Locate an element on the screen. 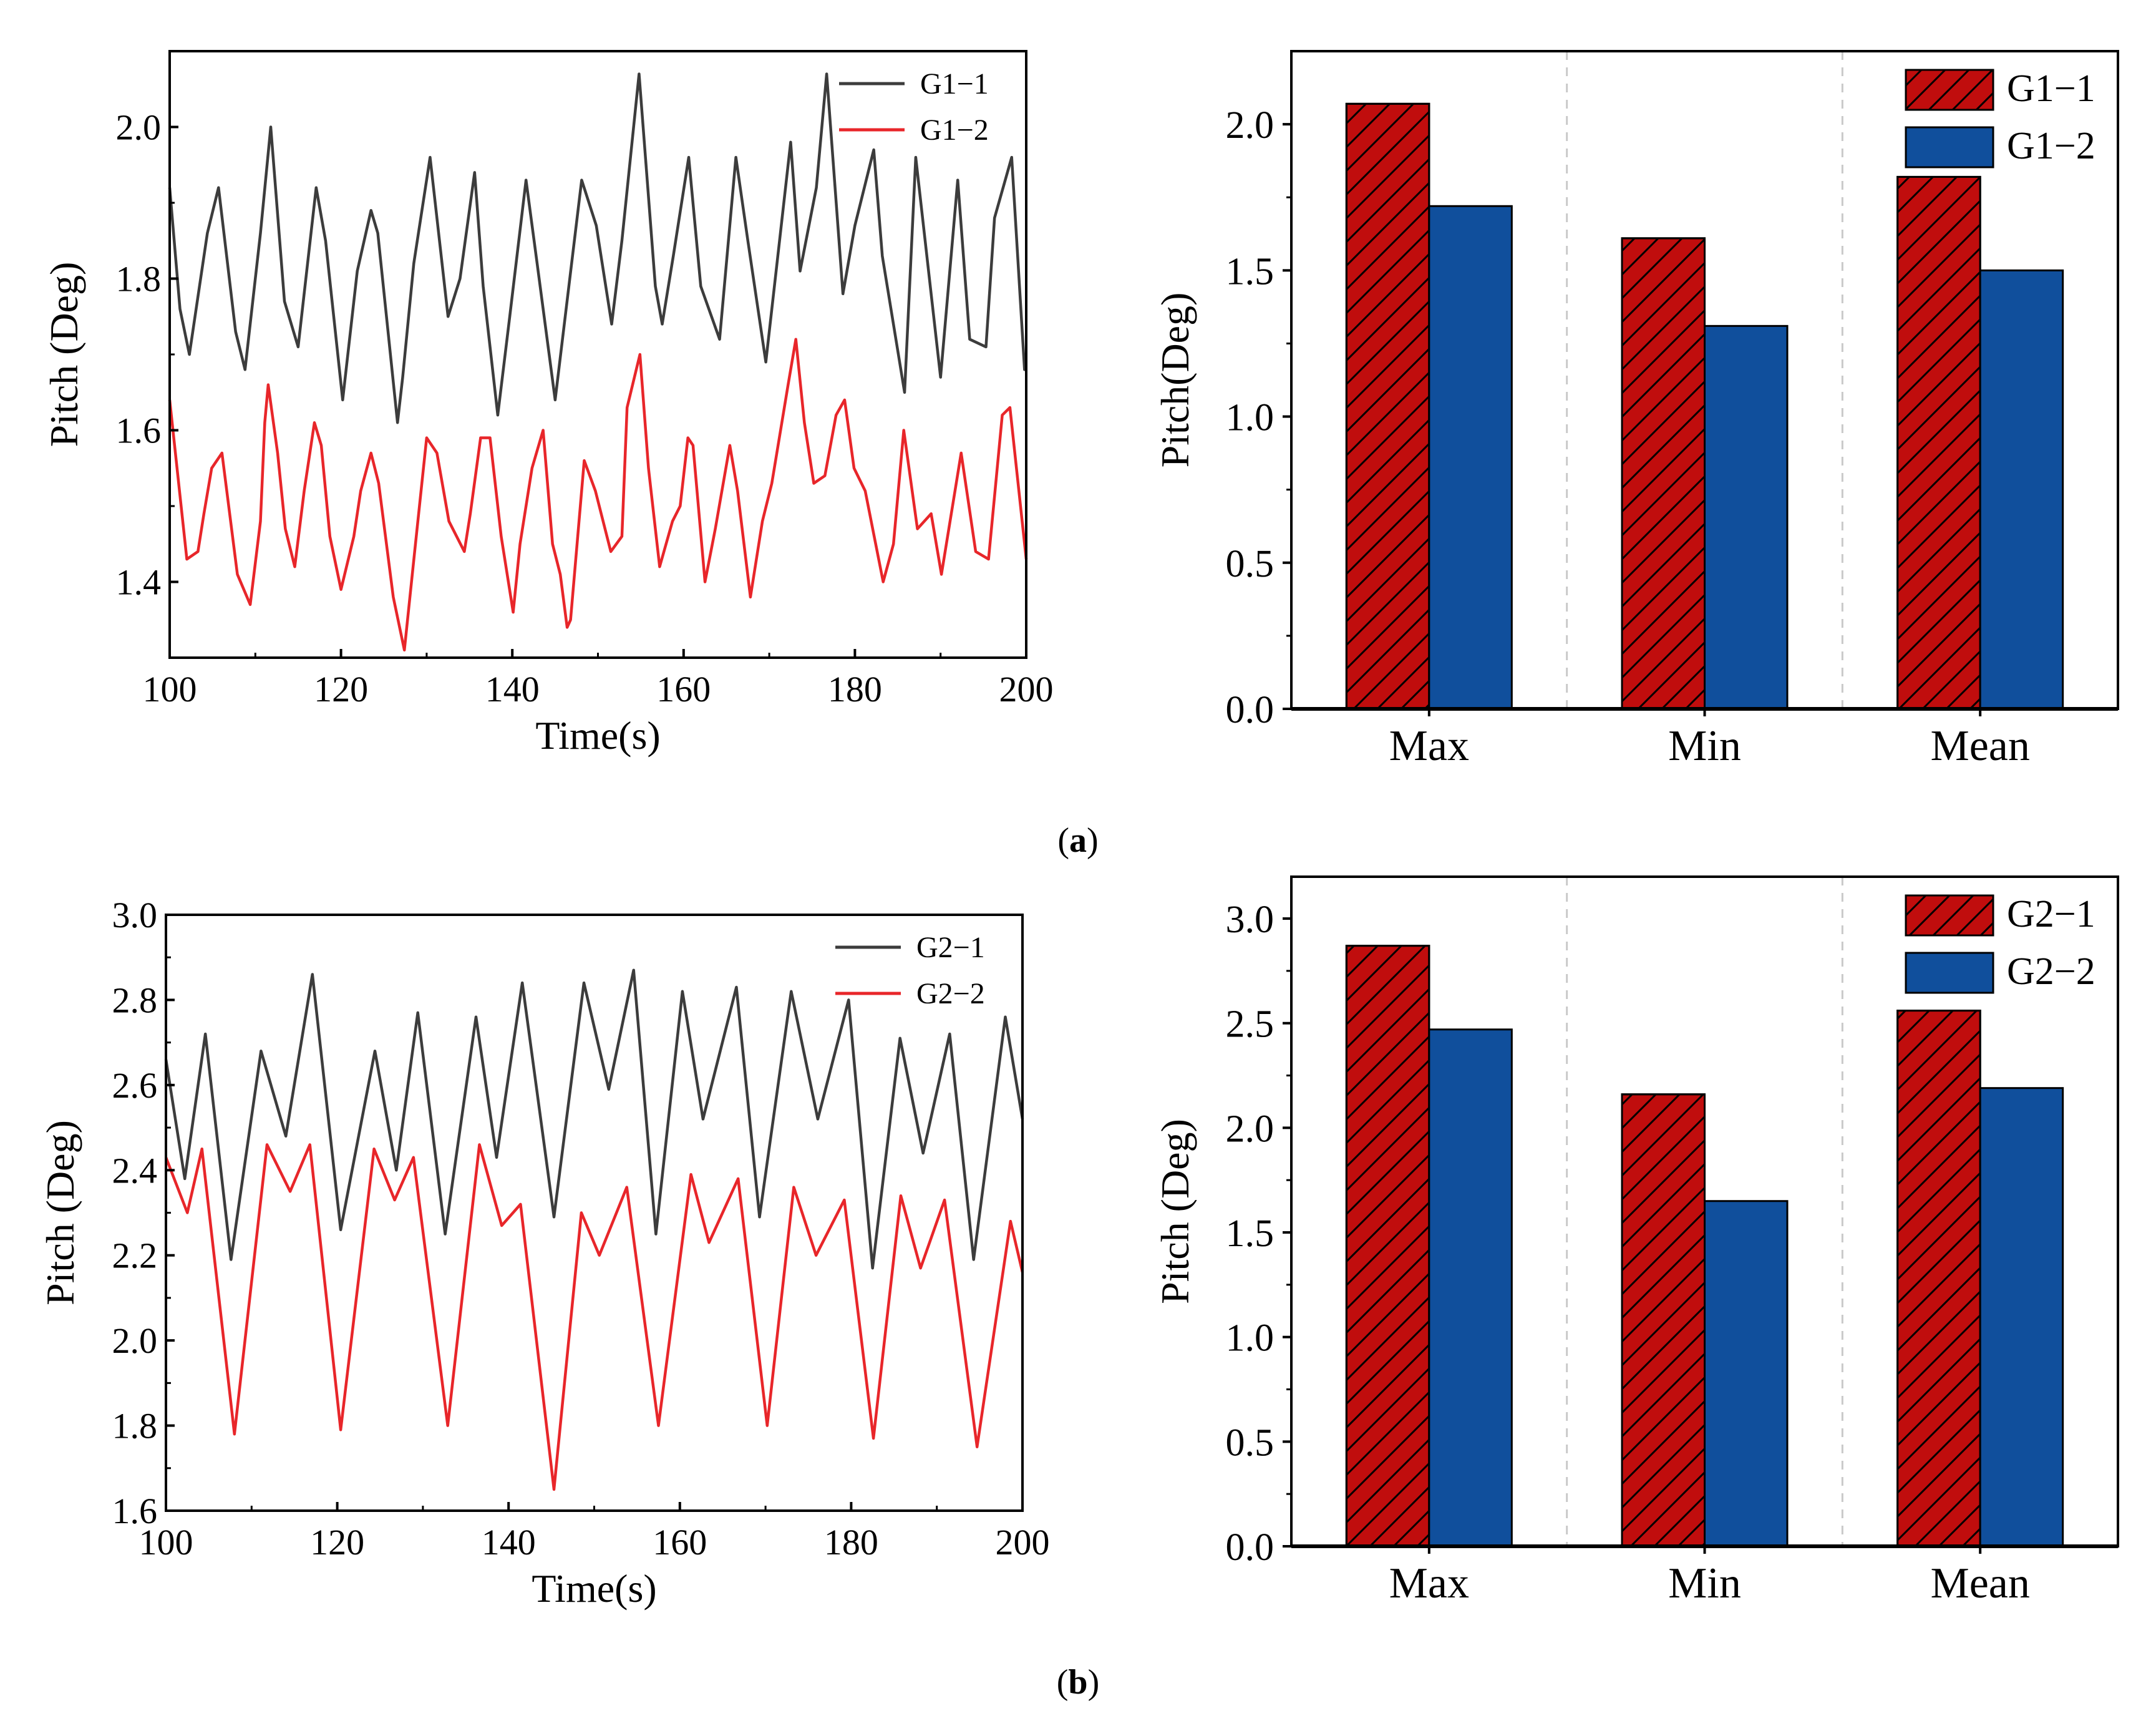 The width and height of the screenshot is (2156, 1721). y-axis-label: Pitch(Deg) is located at coordinates (1175, 380).